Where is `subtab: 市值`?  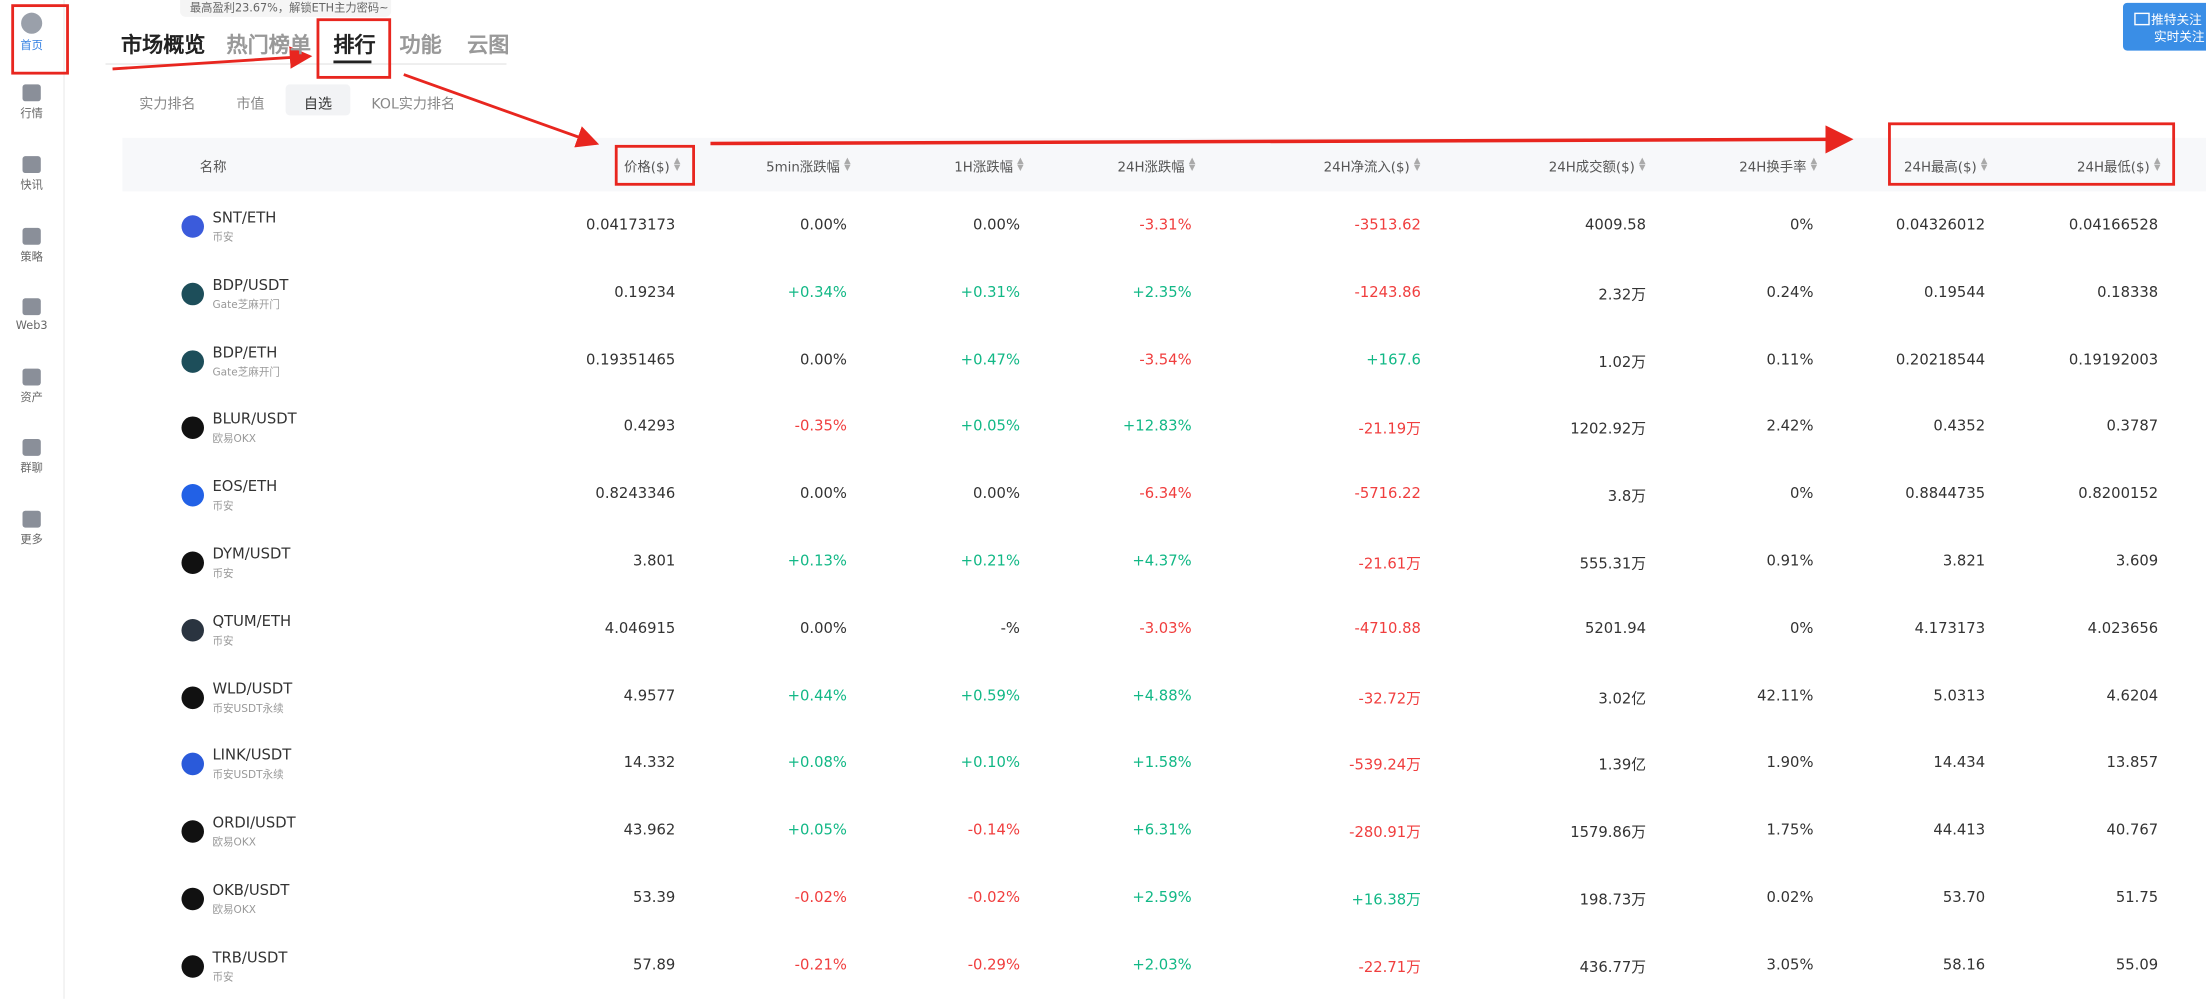
subtab: 市值 is located at coordinates (250, 105).